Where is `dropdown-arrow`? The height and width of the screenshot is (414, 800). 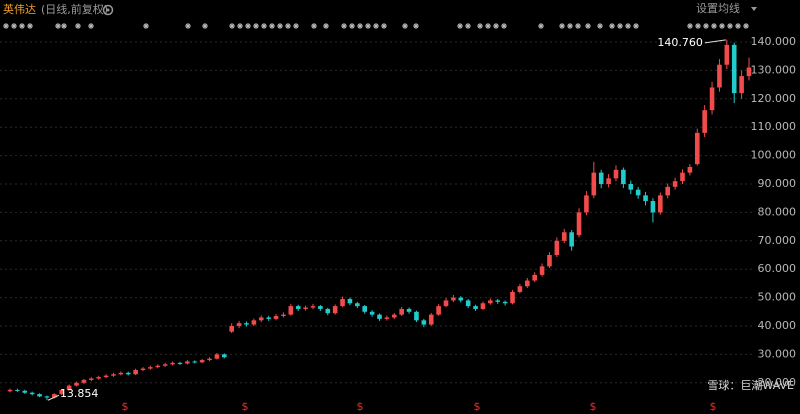 dropdown-arrow is located at coordinates (754, 9).